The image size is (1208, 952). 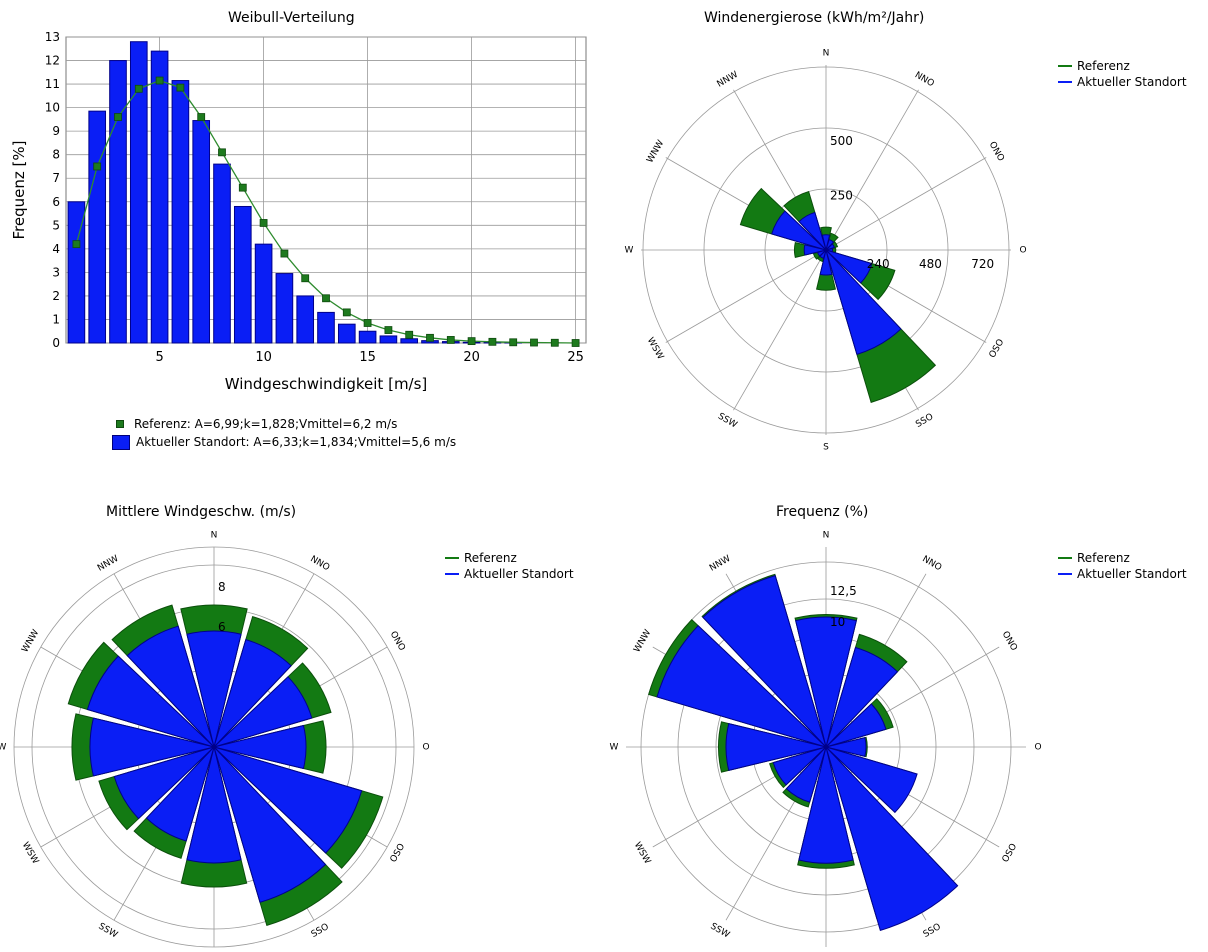 What do you see at coordinates (822, 512) in the screenshot?
I see `freq-rose-title: Frequenz (%)` at bounding box center [822, 512].